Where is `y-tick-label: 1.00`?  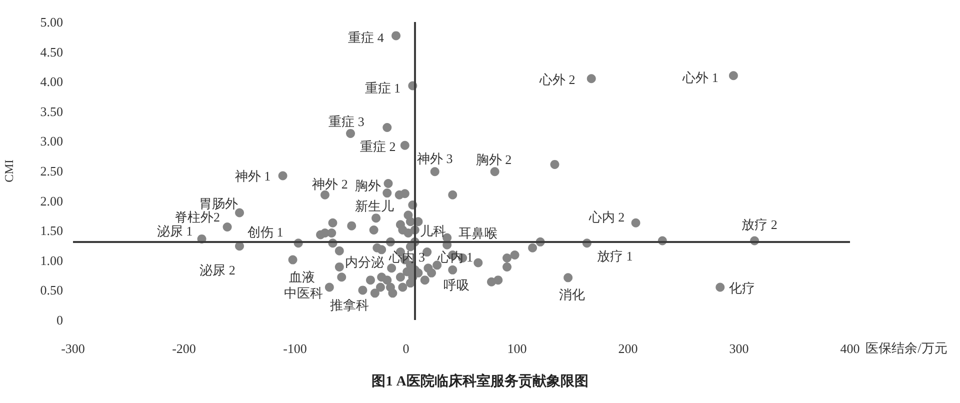 y-tick-label: 1.00 is located at coordinates (51, 260).